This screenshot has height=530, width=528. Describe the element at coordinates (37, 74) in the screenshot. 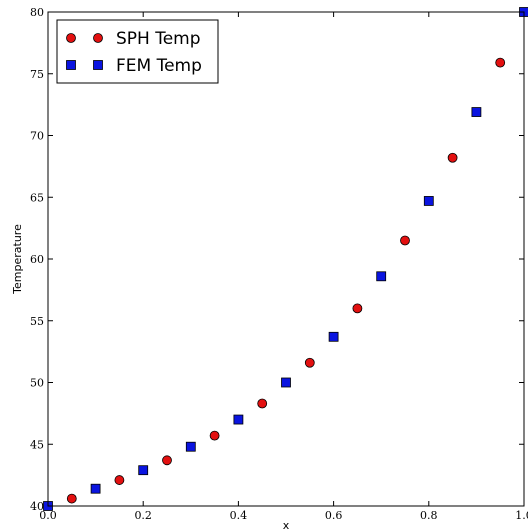

I see `y-tick-label: 75` at that location.